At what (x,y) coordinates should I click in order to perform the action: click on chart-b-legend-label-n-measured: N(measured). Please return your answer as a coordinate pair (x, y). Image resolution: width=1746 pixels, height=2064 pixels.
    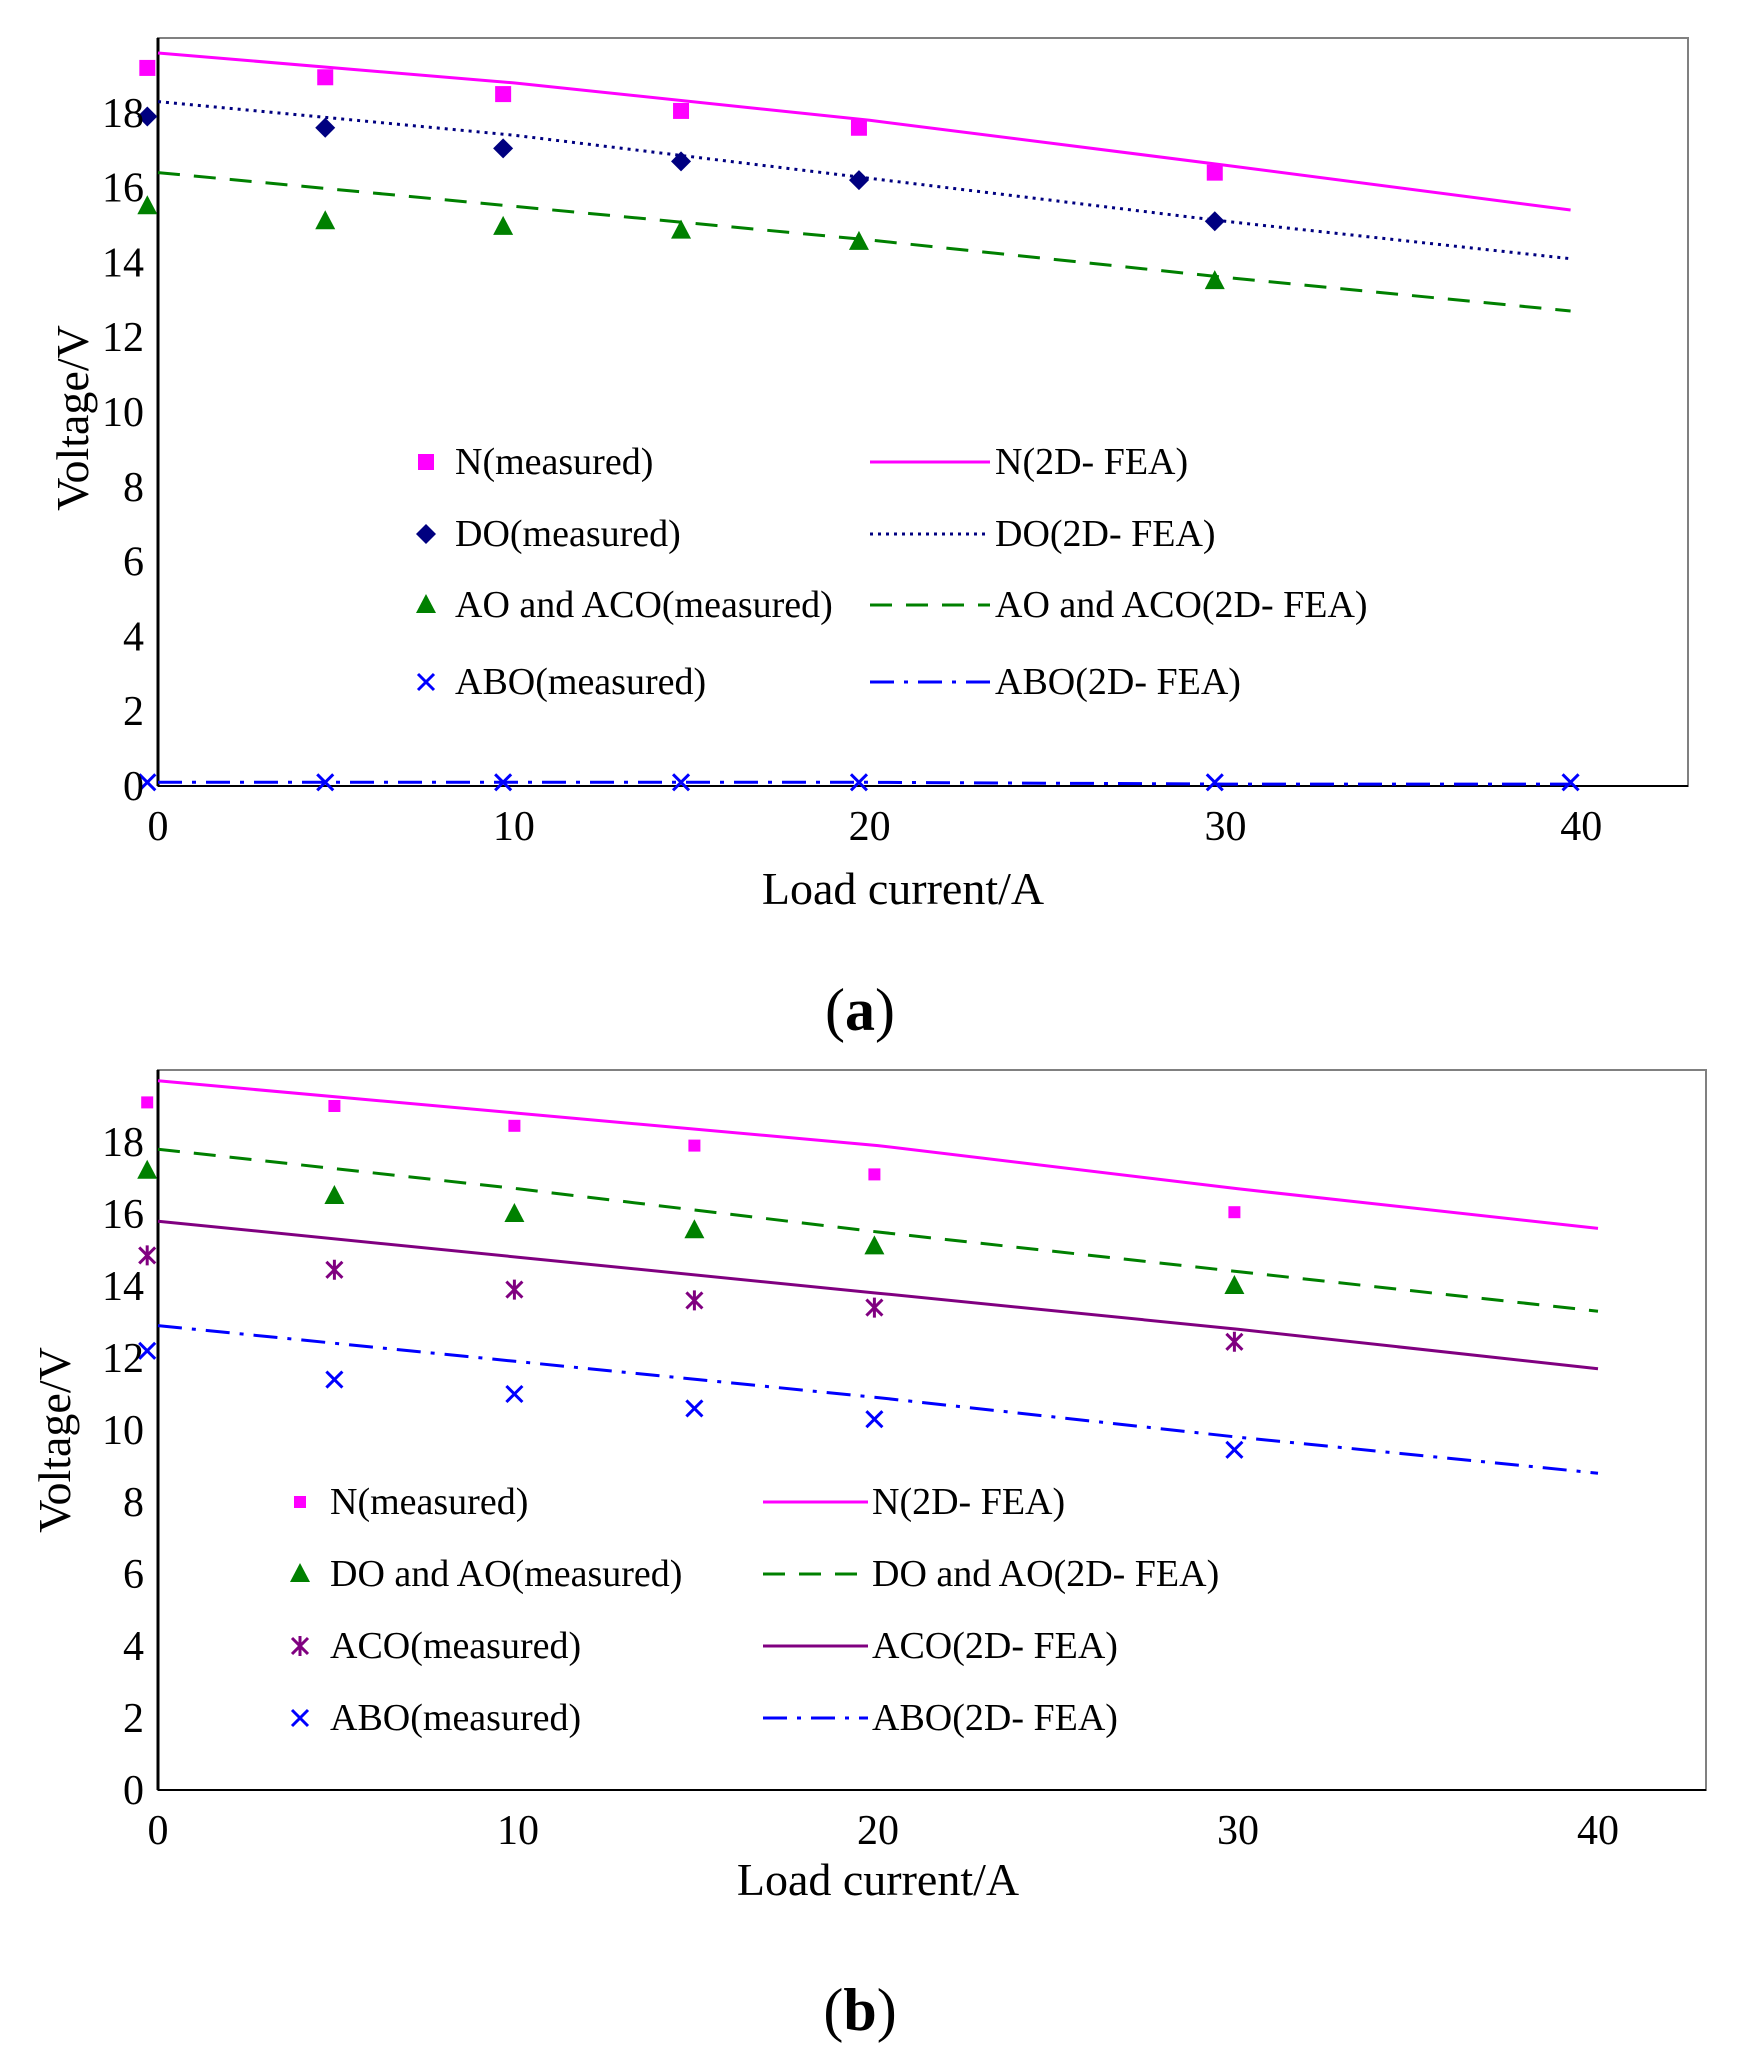
    Looking at the image, I should click on (429, 1502).